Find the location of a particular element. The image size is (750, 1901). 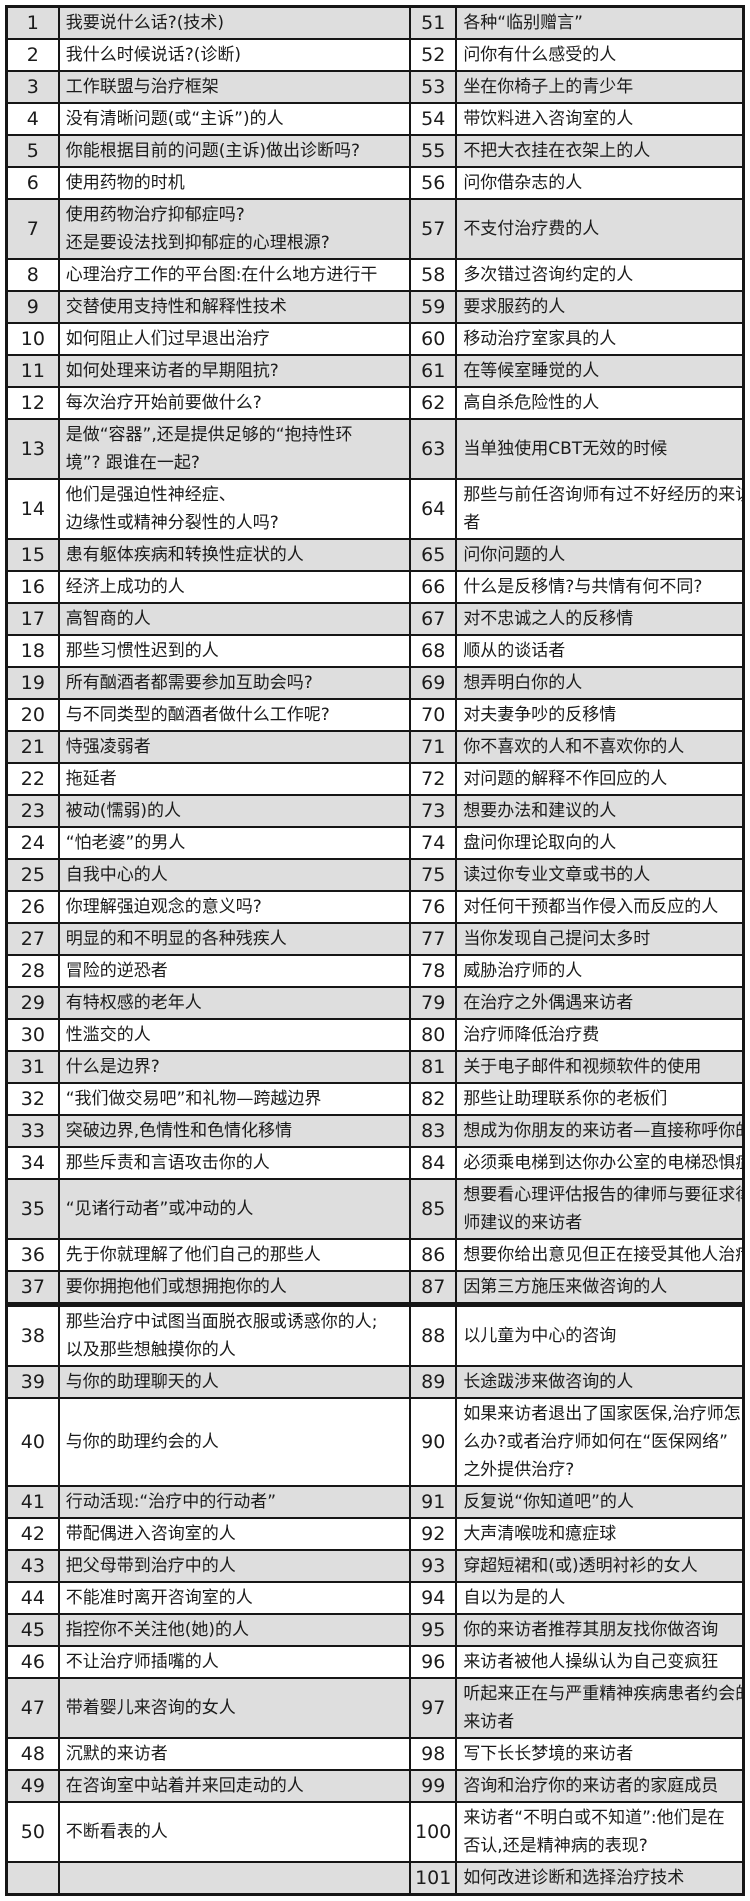

table-row: 6 使用药物的时机 56 问你借杂志的人 is located at coordinates (375, 183).